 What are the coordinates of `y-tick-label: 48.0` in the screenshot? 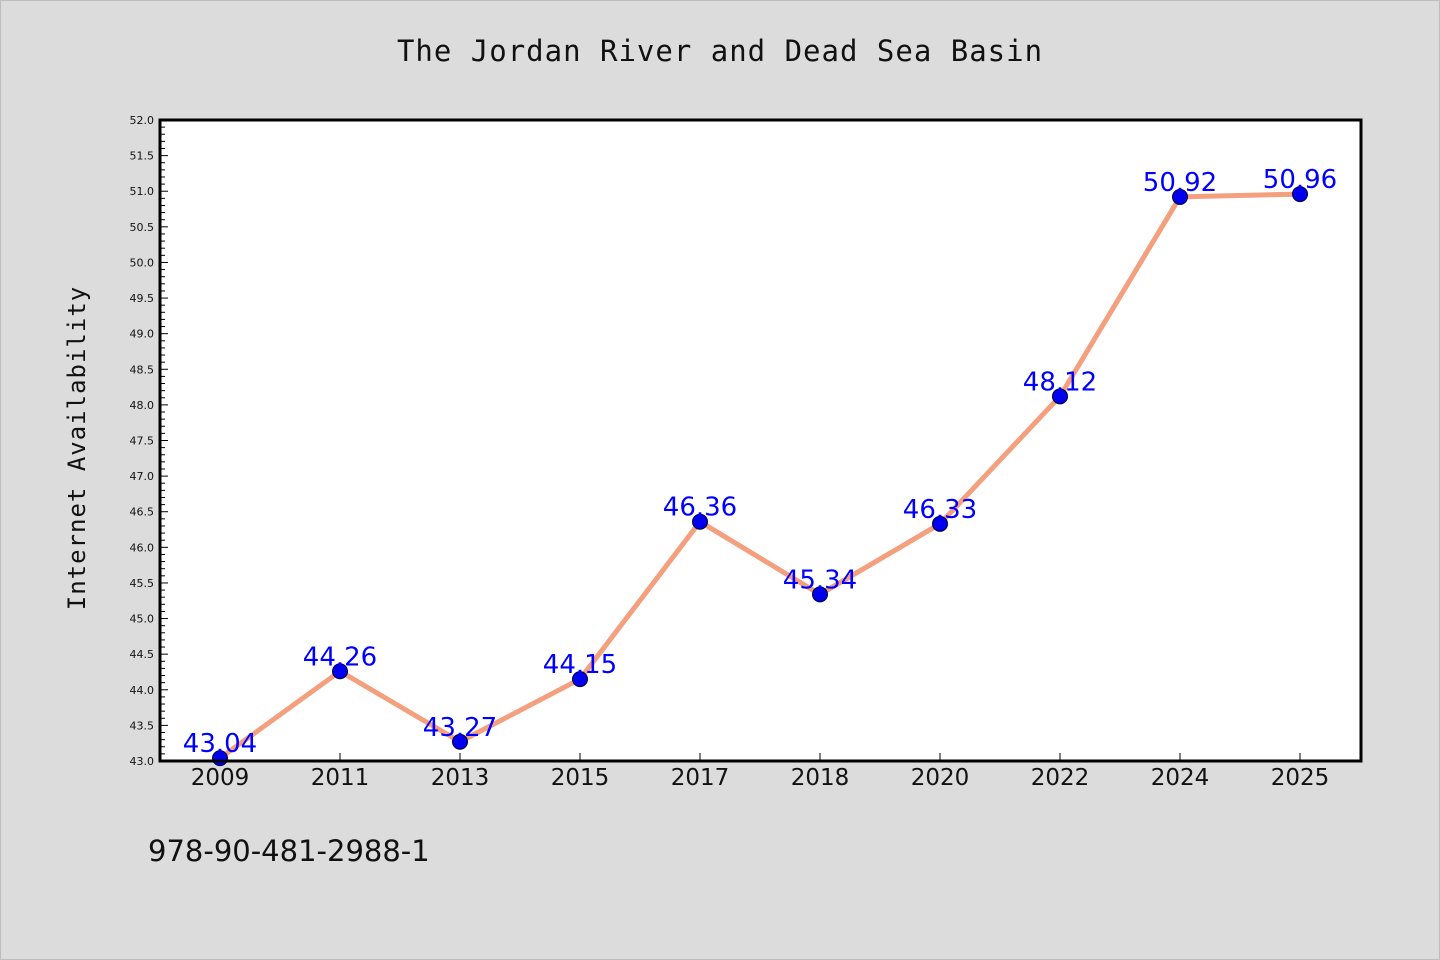 It's located at (142, 405).